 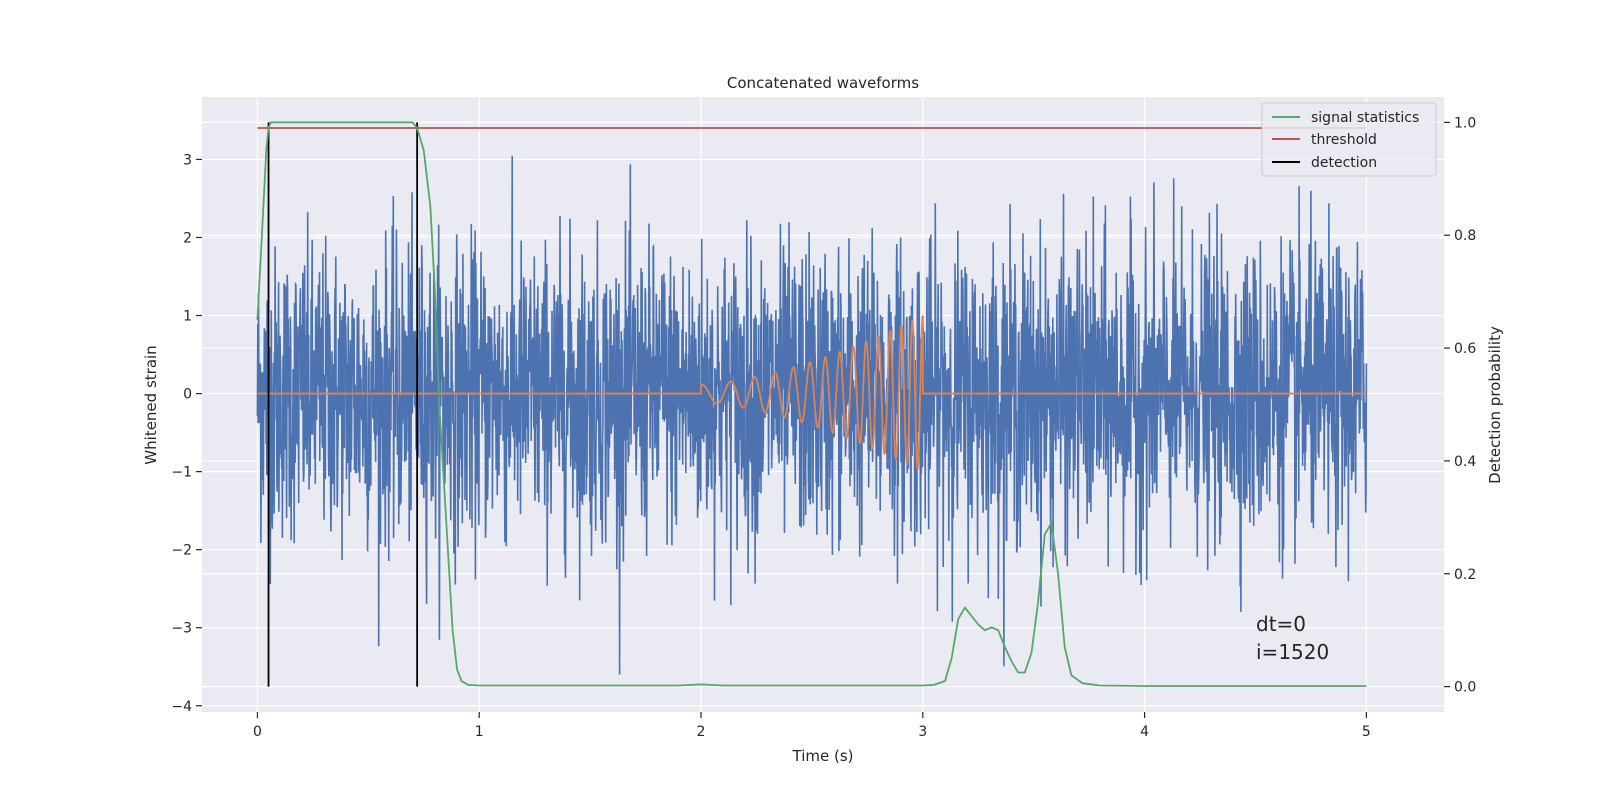 What do you see at coordinates (1344, 140) in the screenshot?
I see `svg-text: threshold` at bounding box center [1344, 140].